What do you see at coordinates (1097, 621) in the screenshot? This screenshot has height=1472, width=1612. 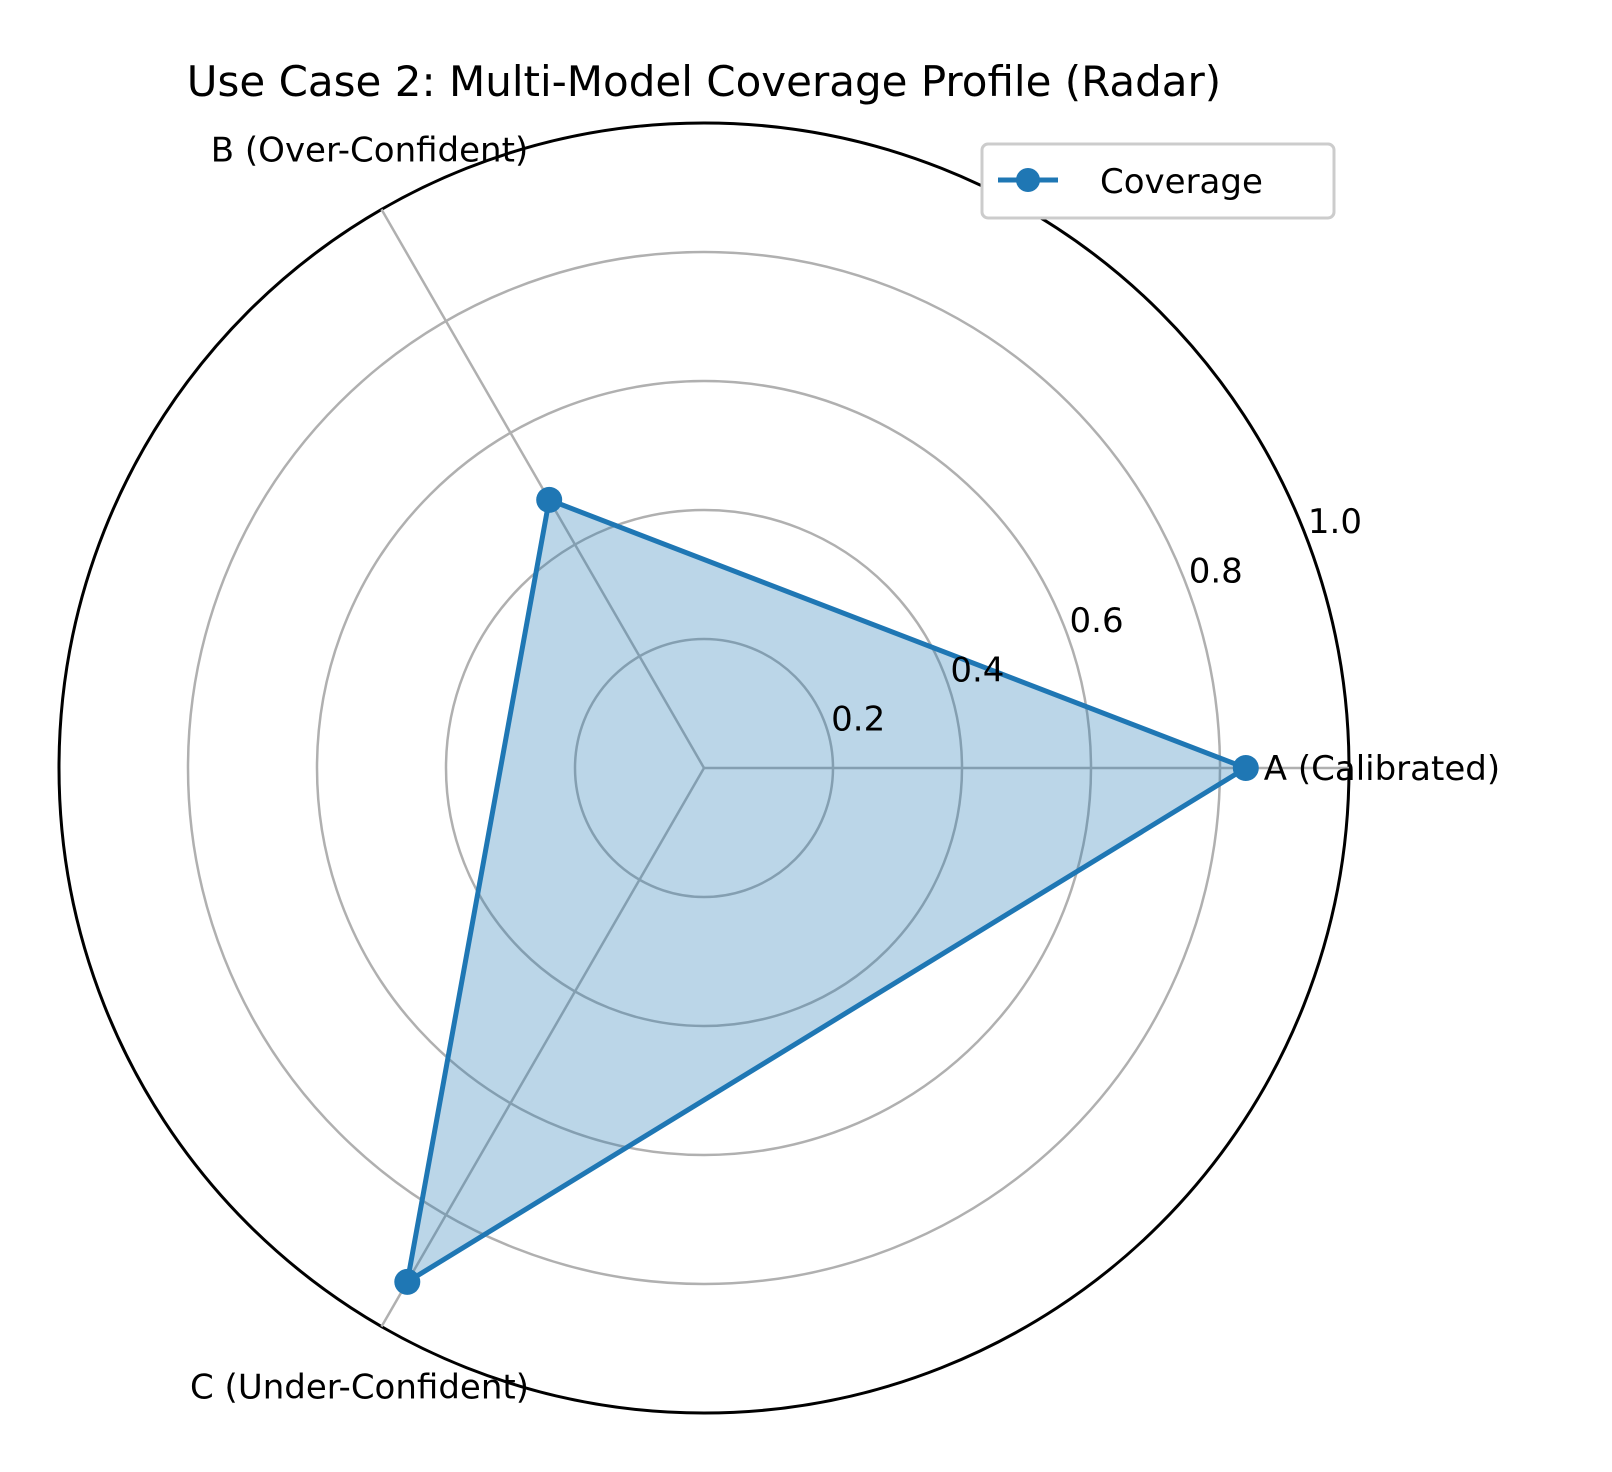 I see `r-tick-label: 0.6` at bounding box center [1097, 621].